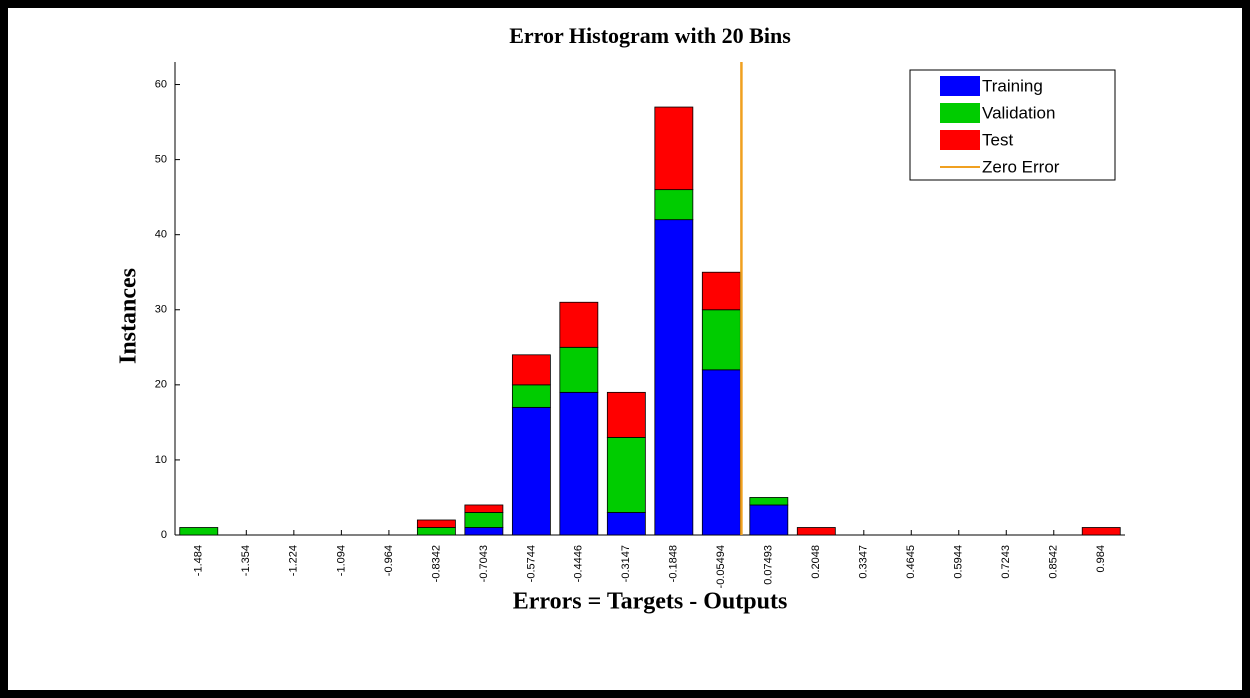 The height and width of the screenshot is (698, 1250). What do you see at coordinates (911, 562) in the screenshot?
I see `x-tick-label: 0.4645` at bounding box center [911, 562].